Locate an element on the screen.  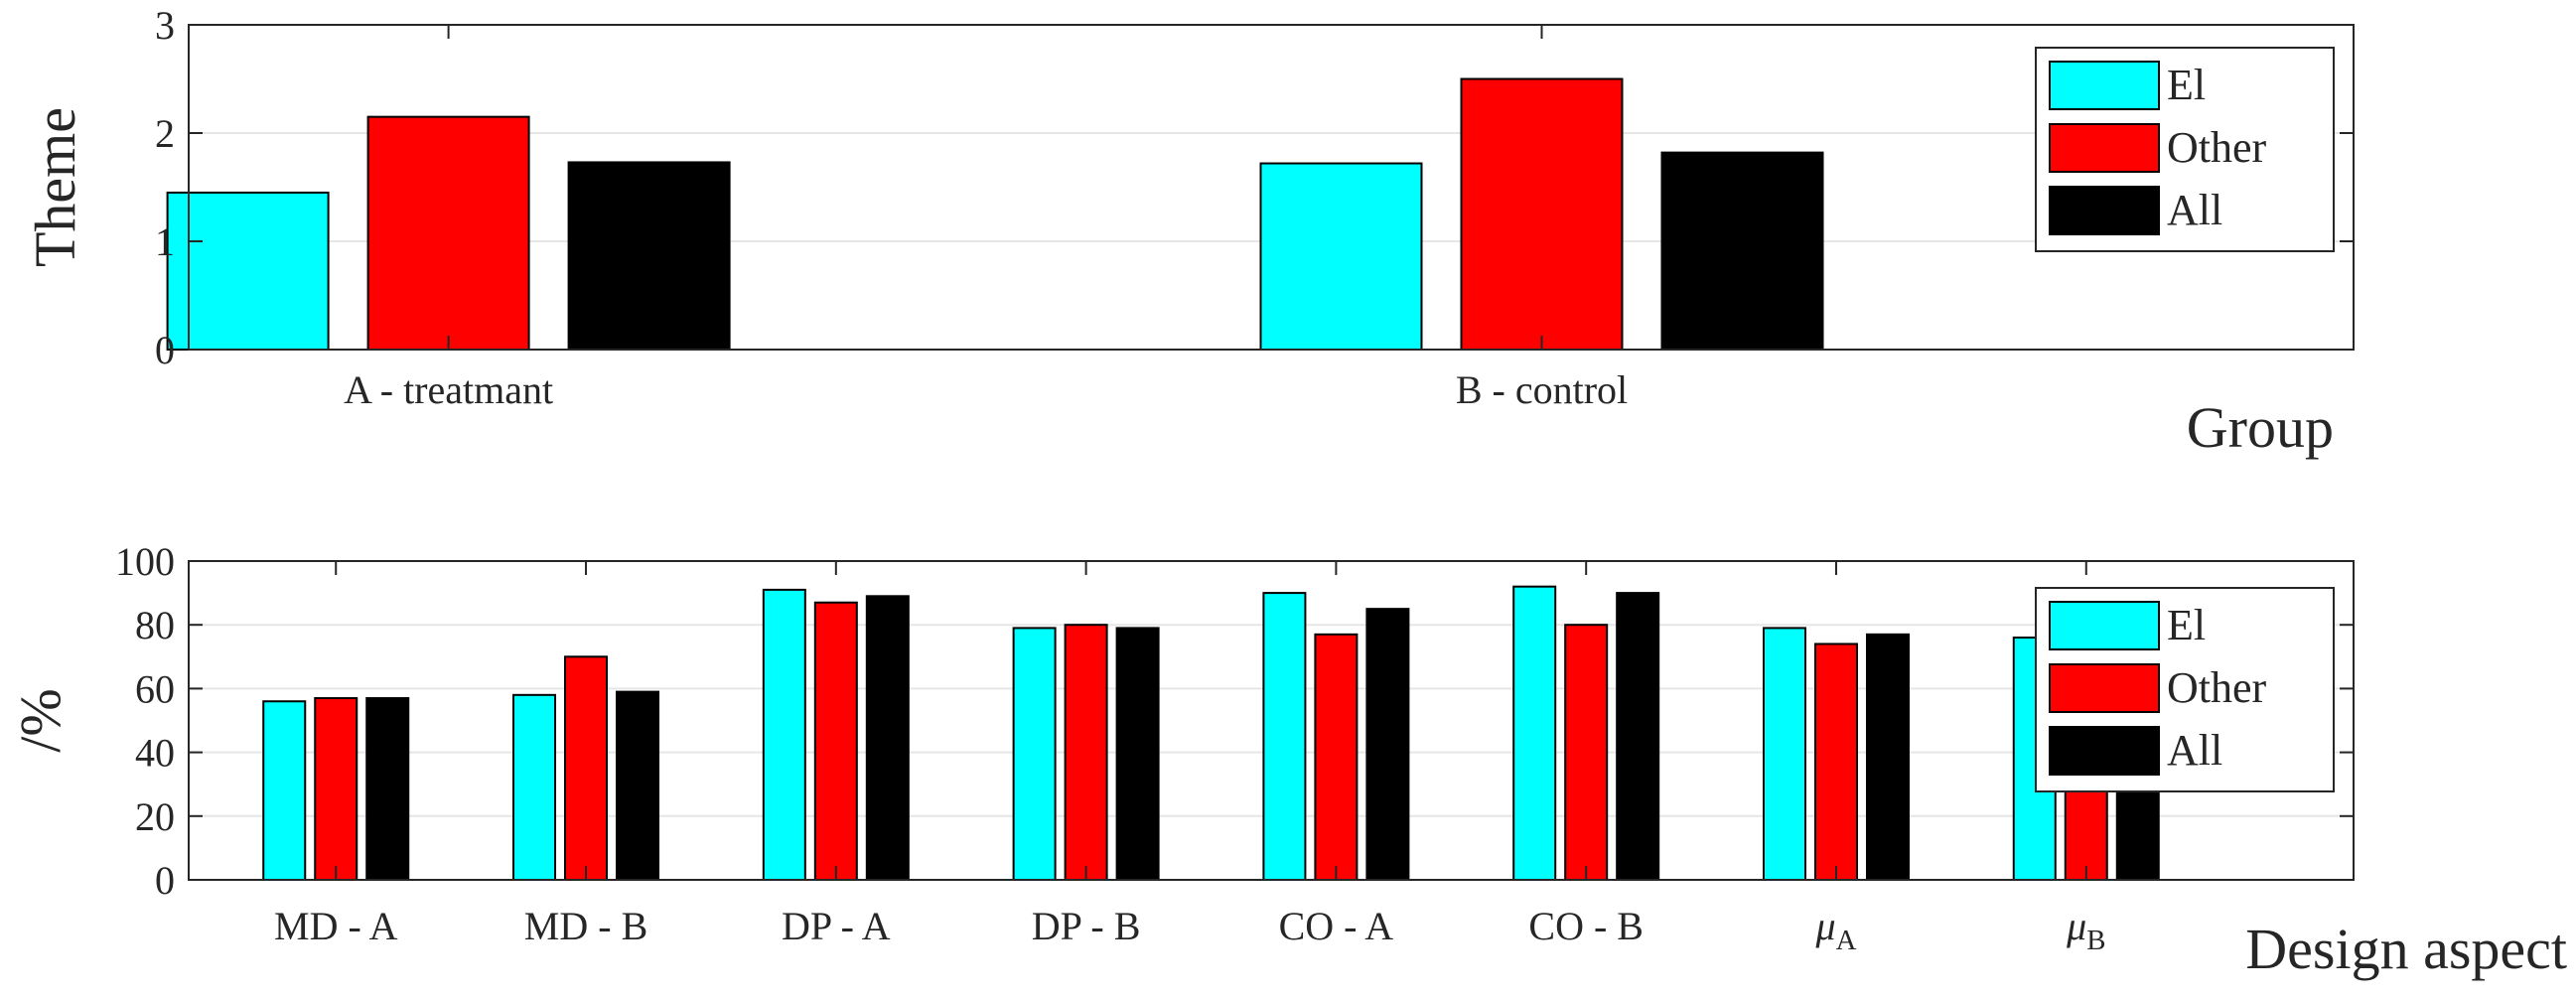
x-tick-label-co-b: CO - B is located at coordinates (1586, 926).